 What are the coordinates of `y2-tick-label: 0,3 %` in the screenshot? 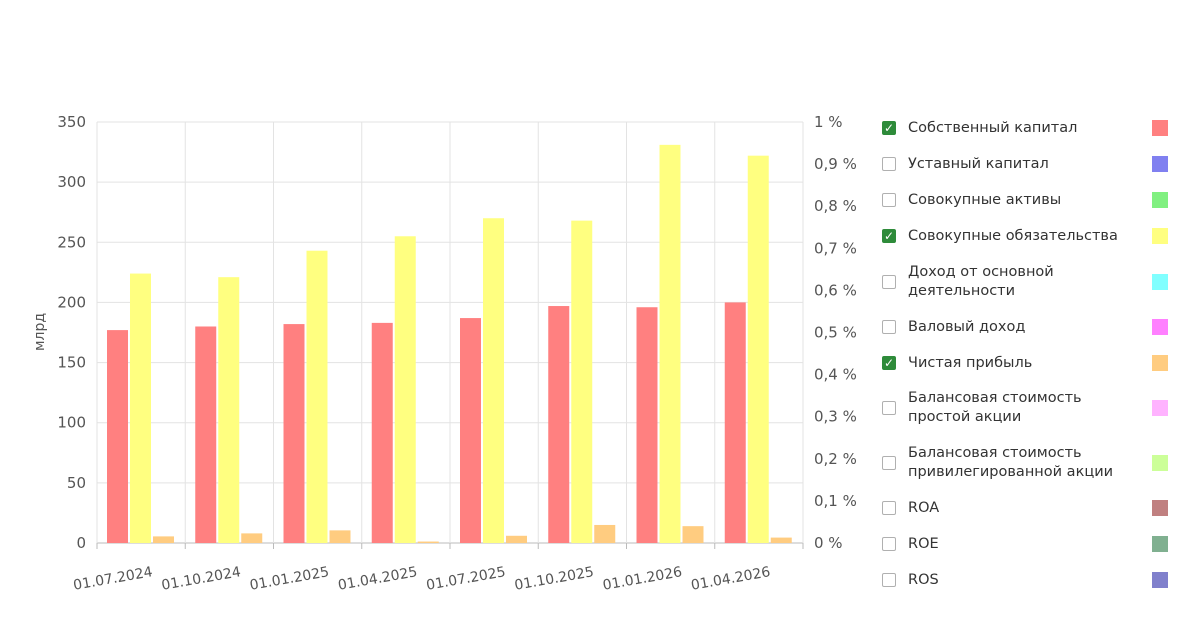 It's located at (835, 417).